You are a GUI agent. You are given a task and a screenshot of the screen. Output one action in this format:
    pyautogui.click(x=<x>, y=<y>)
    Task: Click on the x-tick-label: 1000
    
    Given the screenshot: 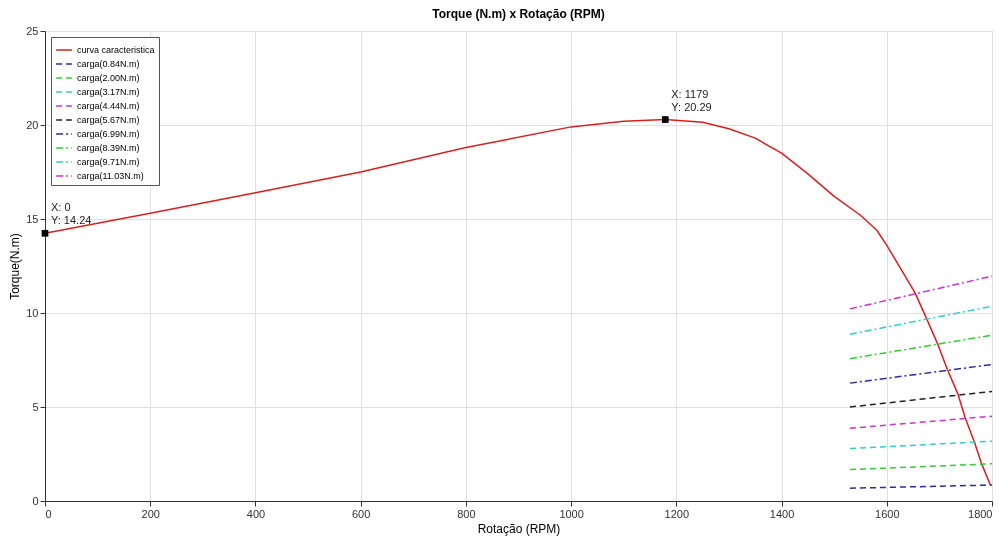 What is the action you would take?
    pyautogui.click(x=571, y=513)
    